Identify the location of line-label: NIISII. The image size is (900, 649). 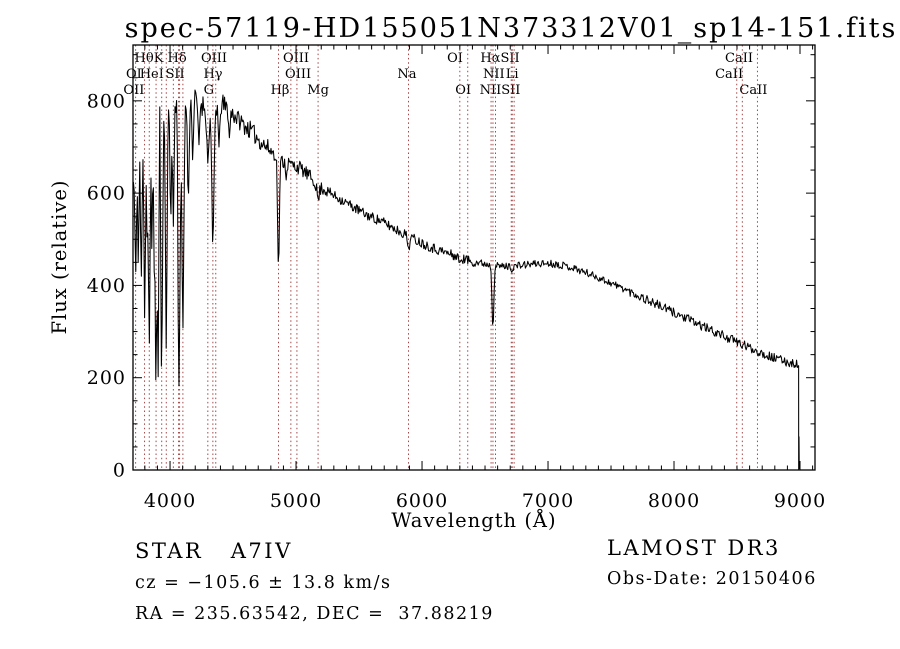
(500, 90).